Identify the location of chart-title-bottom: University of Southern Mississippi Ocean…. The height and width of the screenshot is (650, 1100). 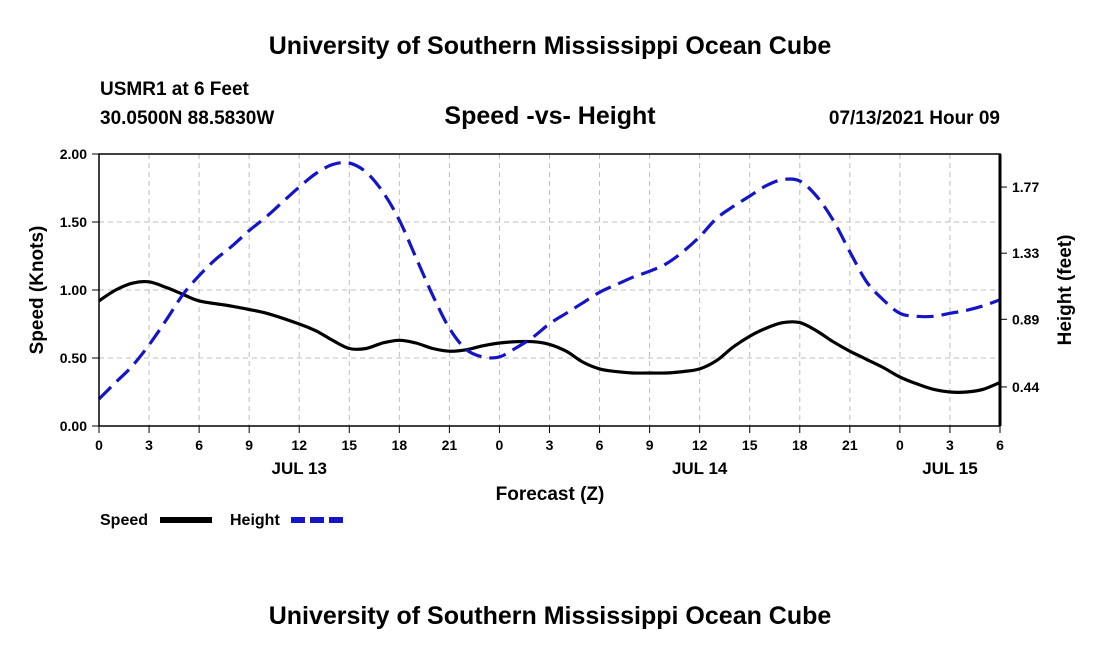
(550, 616).